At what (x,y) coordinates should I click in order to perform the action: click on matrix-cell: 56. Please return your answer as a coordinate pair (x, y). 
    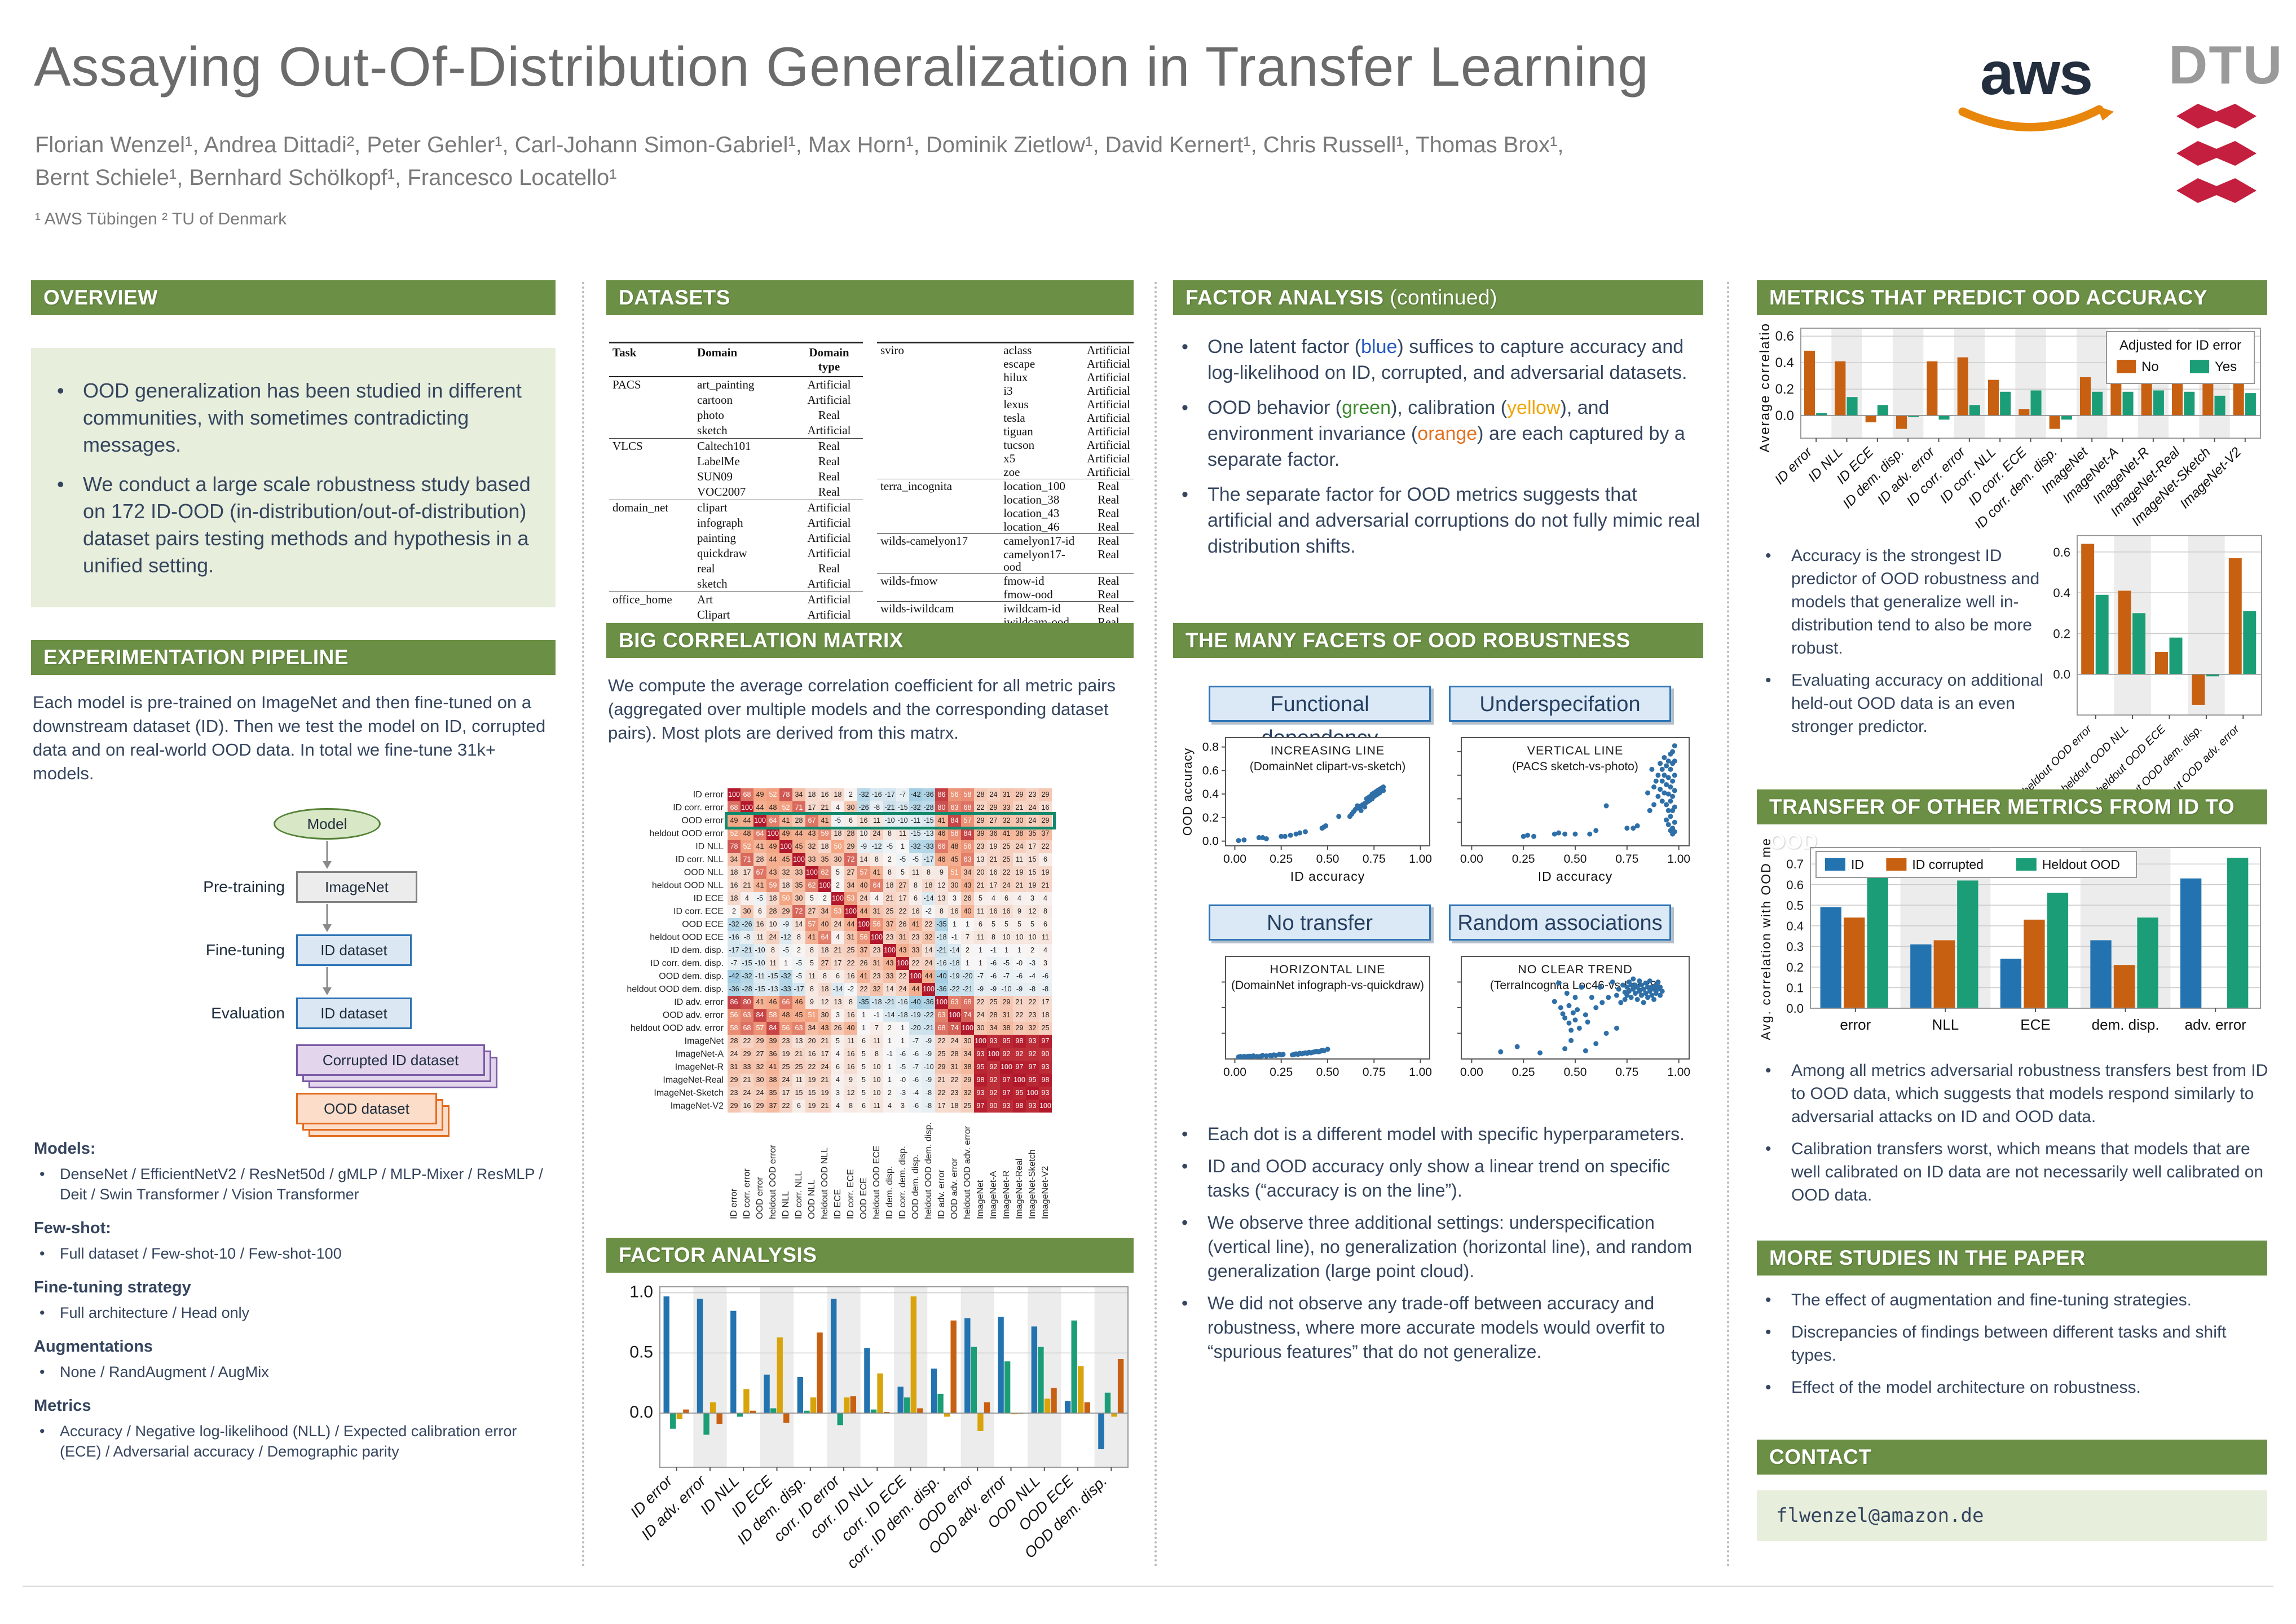
    Looking at the image, I should click on (734, 1015).